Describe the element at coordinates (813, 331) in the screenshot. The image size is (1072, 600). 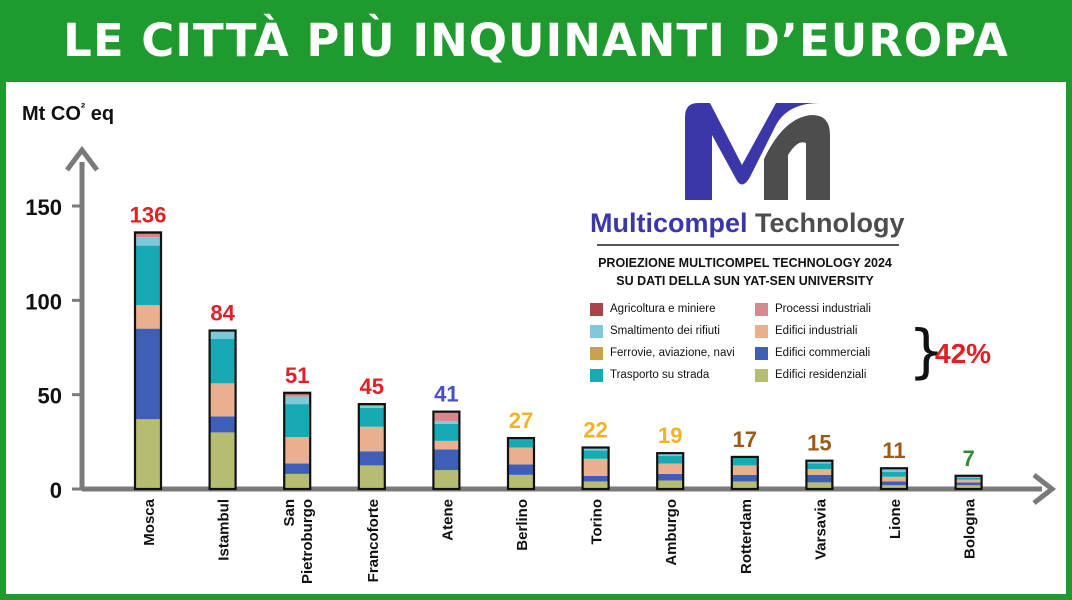
I see `legend-item: Edifici industriali` at that location.